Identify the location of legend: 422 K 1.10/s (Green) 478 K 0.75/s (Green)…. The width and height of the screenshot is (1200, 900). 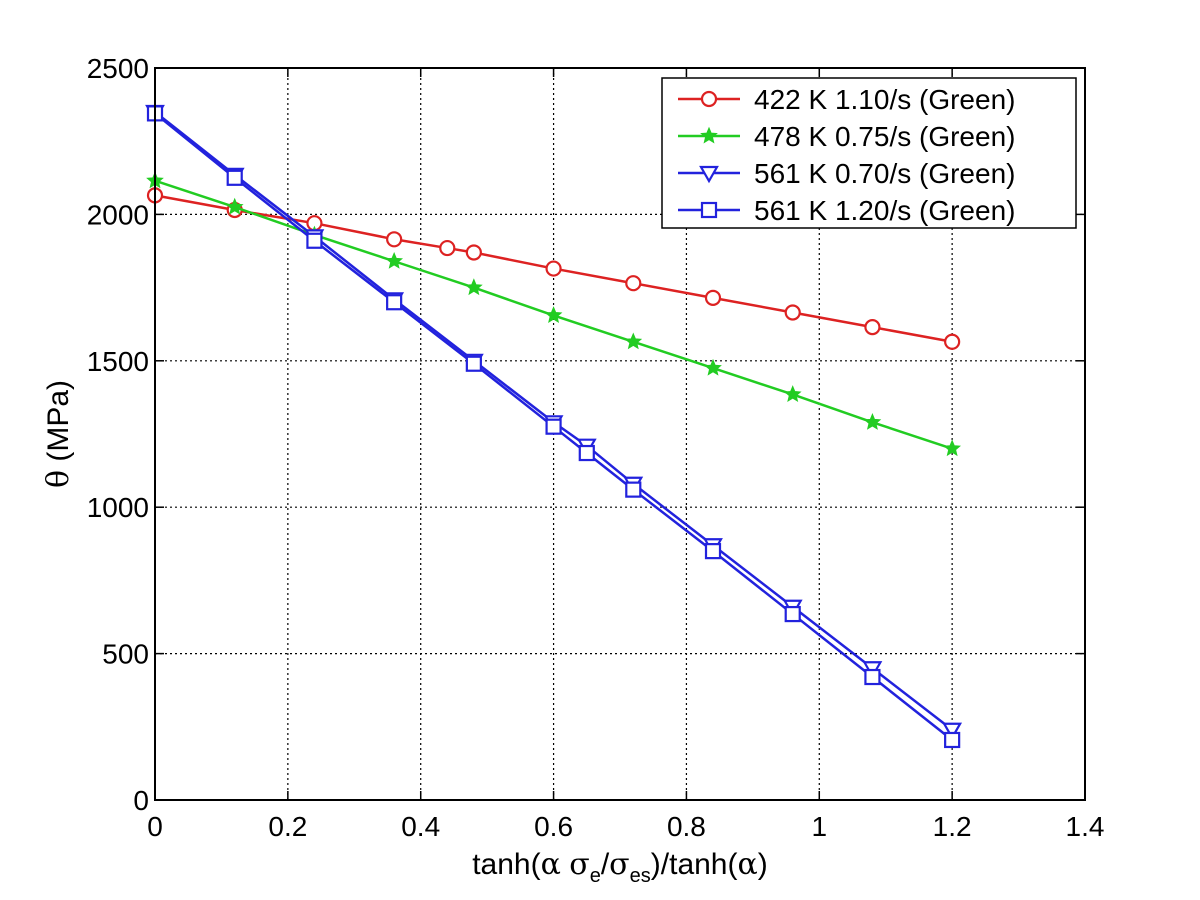
(869, 153).